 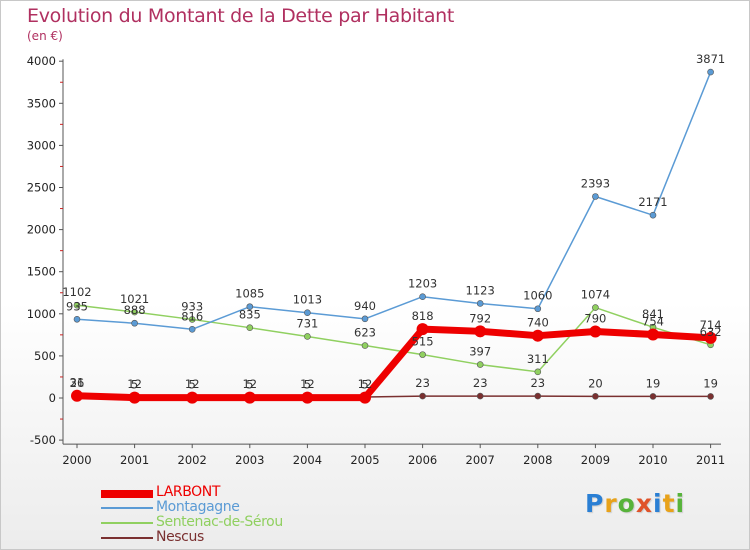 I want to click on x-tick-label: 2002, so click(x=192, y=460).